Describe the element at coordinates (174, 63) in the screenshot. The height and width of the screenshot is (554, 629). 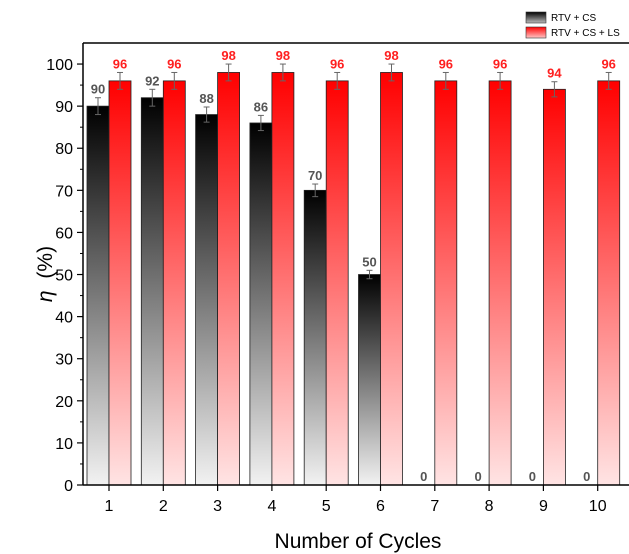
I see `data-label-rtv-cs-ls-cycle-2: 96` at that location.